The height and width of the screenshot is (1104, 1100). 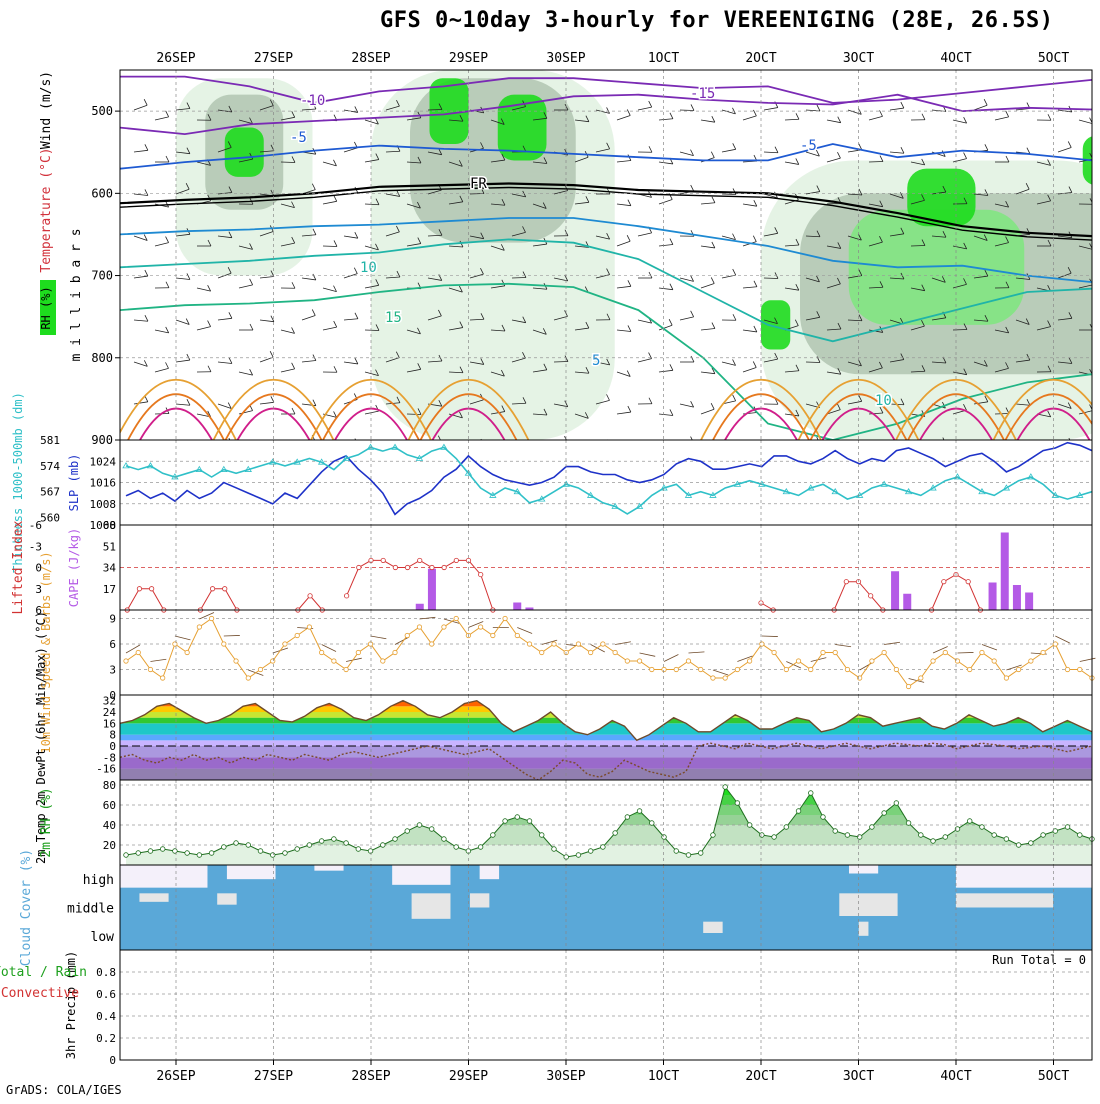 What do you see at coordinates (1004, 900) in the screenshot?
I see `cloud-gap-middle` at bounding box center [1004, 900].